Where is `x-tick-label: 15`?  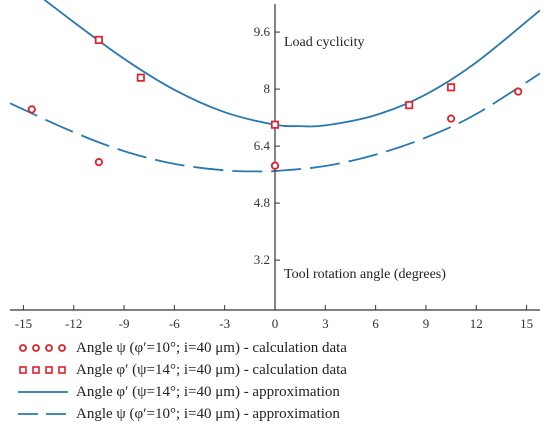
x-tick-label: 15 is located at coordinates (526, 323).